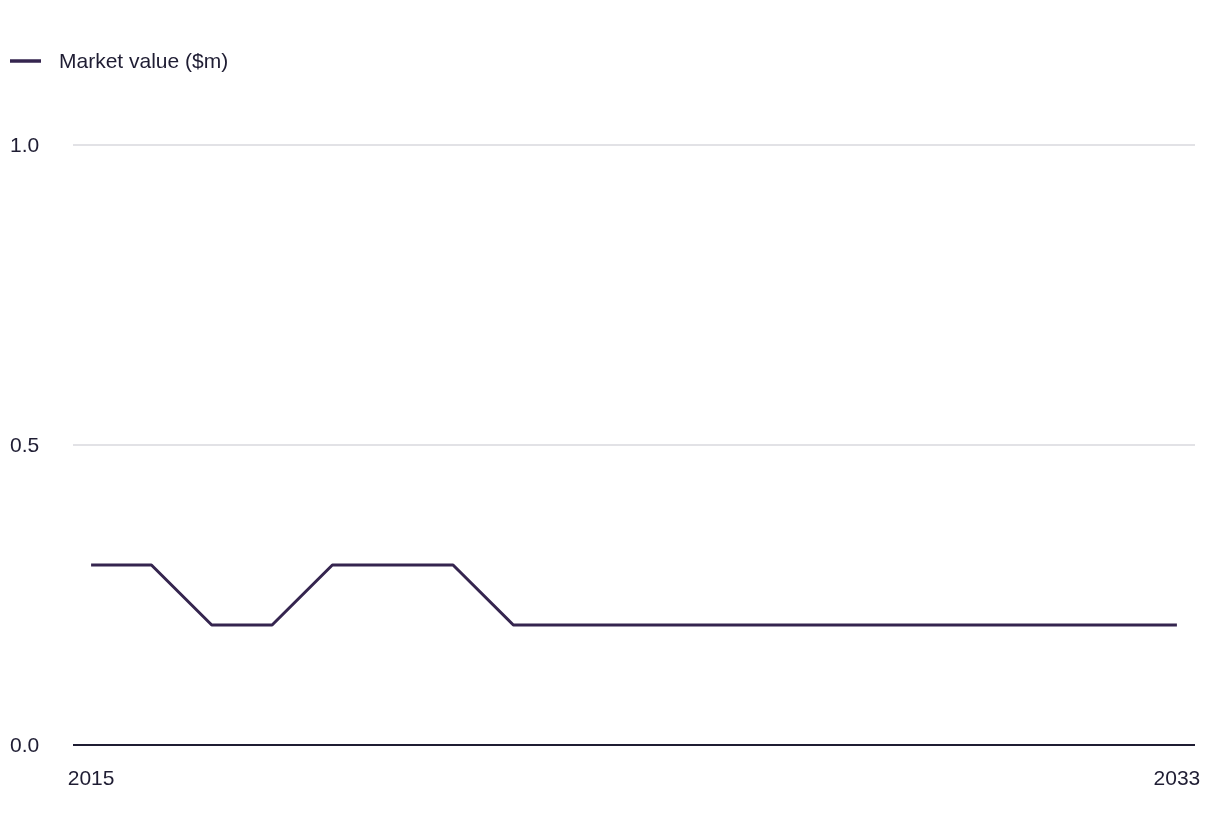 The height and width of the screenshot is (836, 1220). I want to click on x-tick-label: 2015, so click(91, 777).